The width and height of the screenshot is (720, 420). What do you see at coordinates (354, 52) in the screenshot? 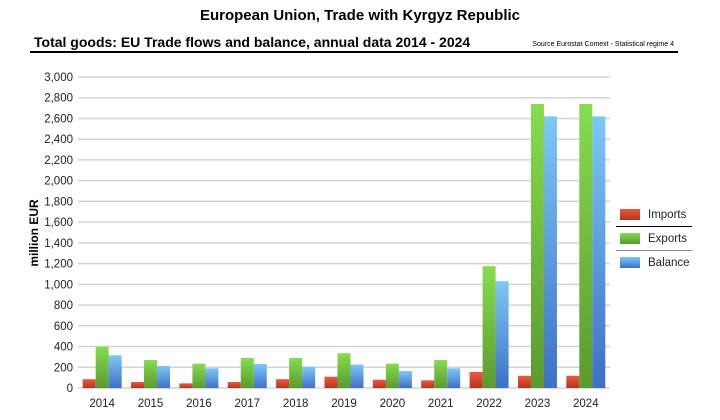
I see `header-rule` at bounding box center [354, 52].